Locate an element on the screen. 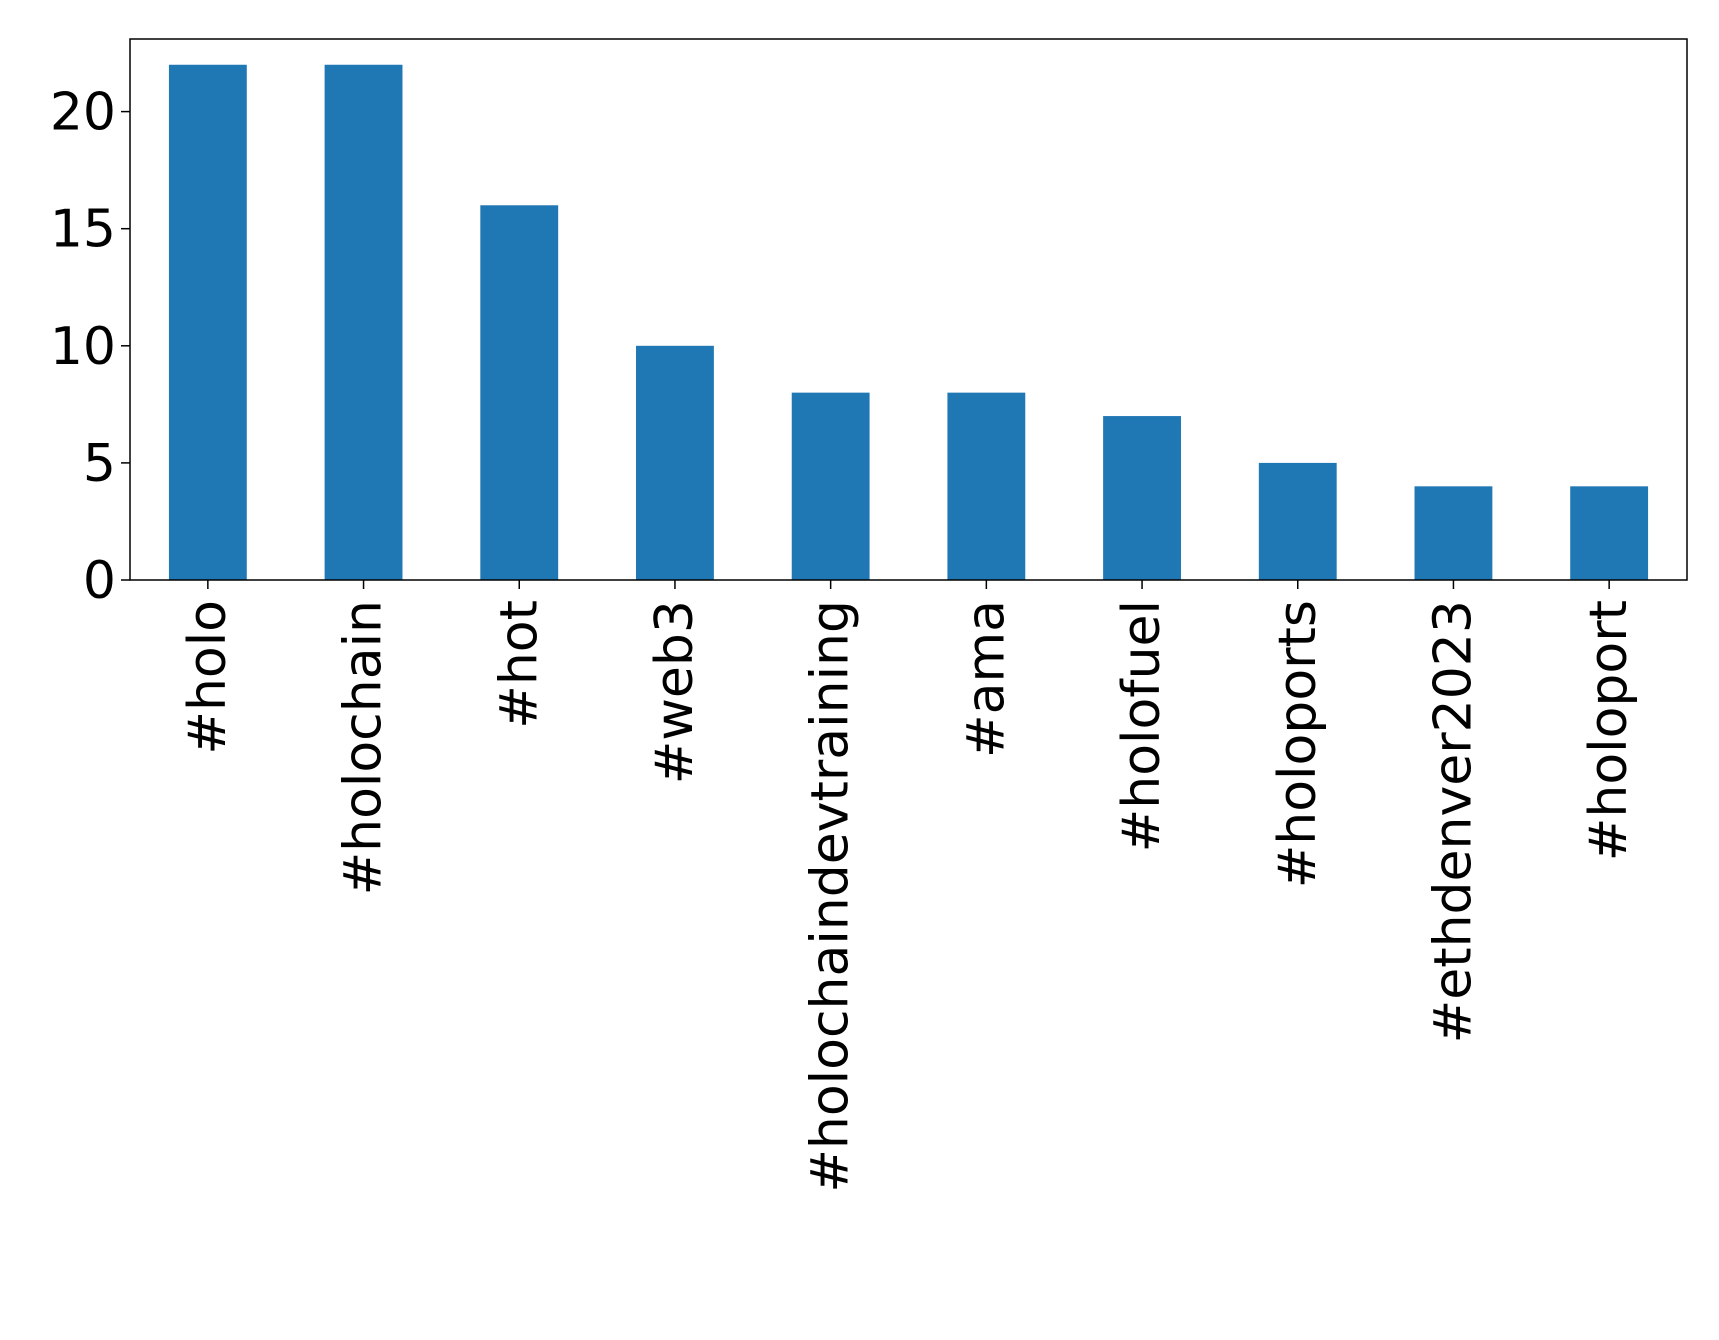 The width and height of the screenshot is (1719, 1340). x-tick-label-6: #holofuel is located at coordinates (1142, 726).